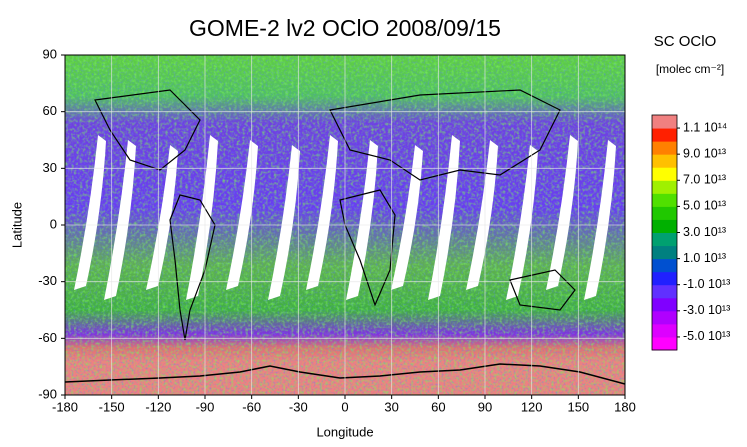 The height and width of the screenshot is (447, 747). Describe the element at coordinates (438, 406) in the screenshot. I see `x-tick-label: 60` at that location.